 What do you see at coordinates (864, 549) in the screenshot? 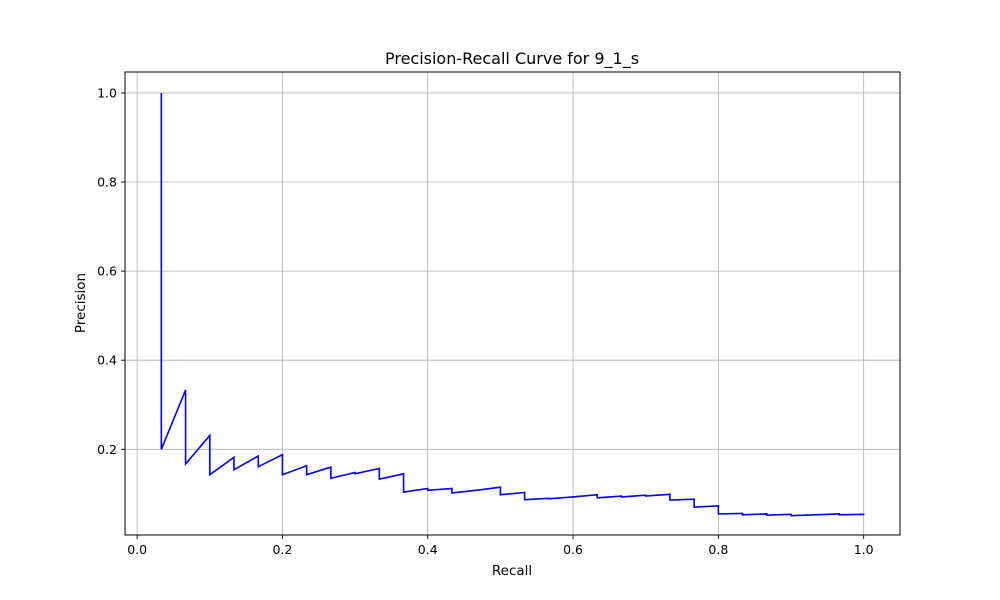
I see `x-tick-label: 1.0` at bounding box center [864, 549].